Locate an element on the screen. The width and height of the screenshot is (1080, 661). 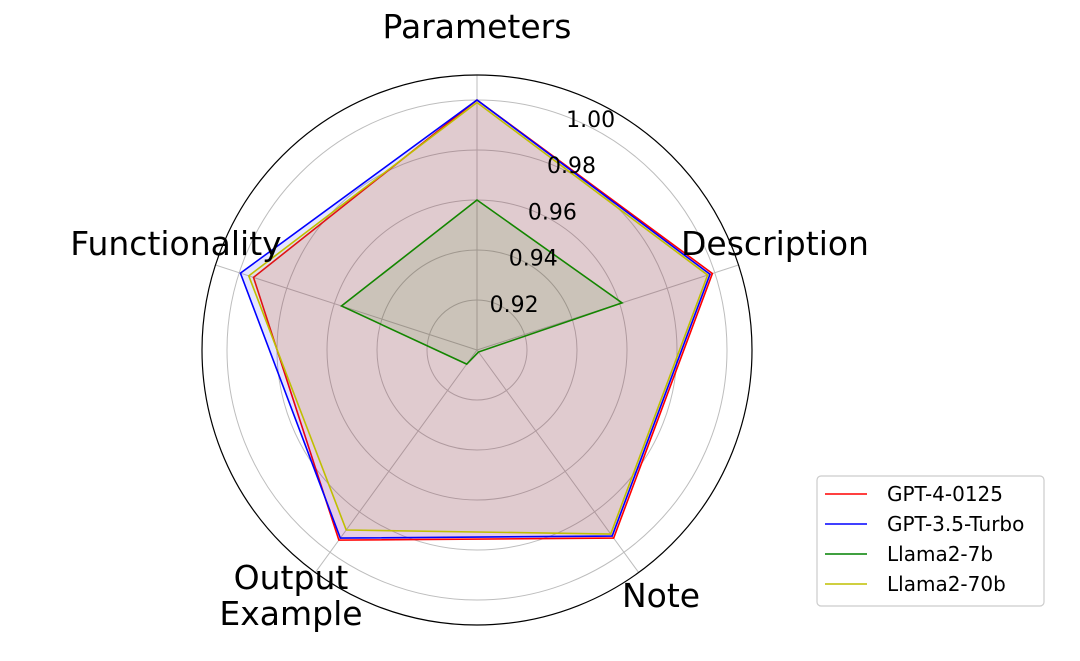
category-label-note: Note is located at coordinates (661, 595).